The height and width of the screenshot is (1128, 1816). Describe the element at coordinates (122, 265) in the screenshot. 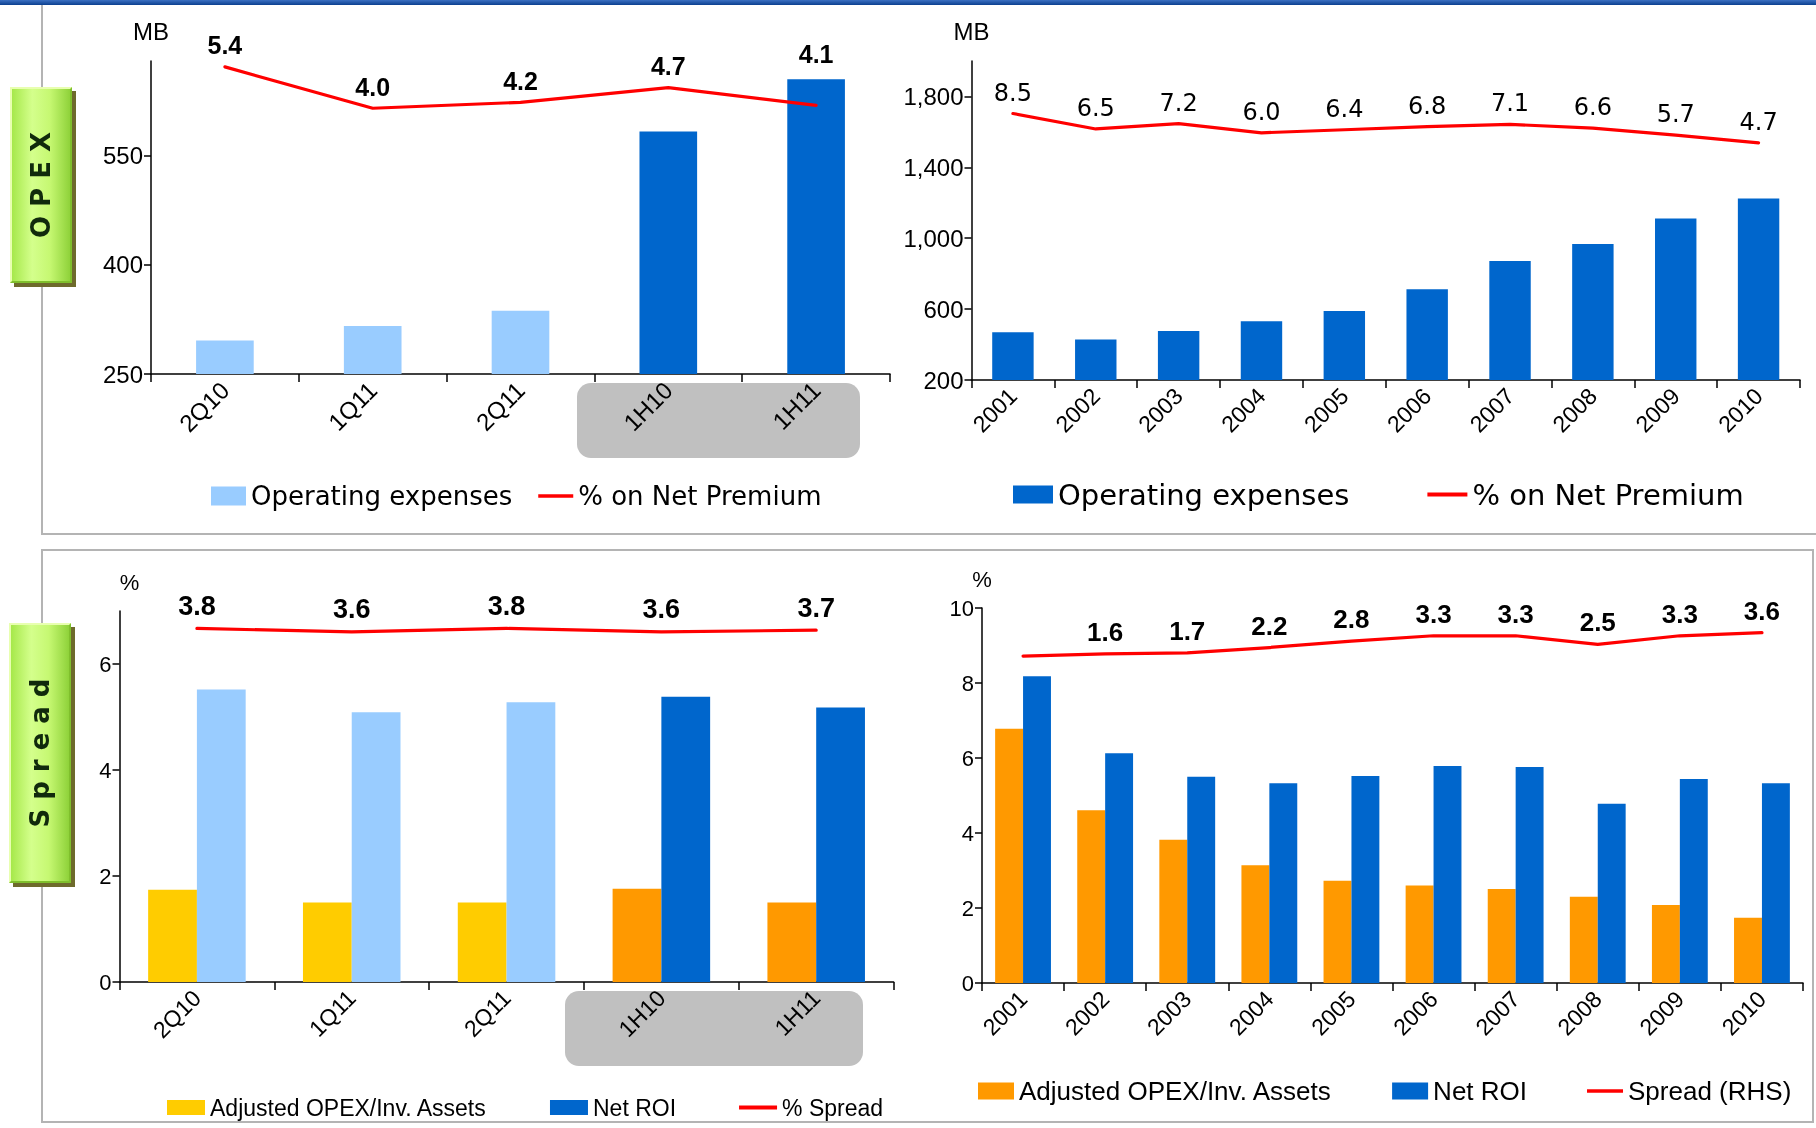

I see `y-tick-label: 400` at that location.